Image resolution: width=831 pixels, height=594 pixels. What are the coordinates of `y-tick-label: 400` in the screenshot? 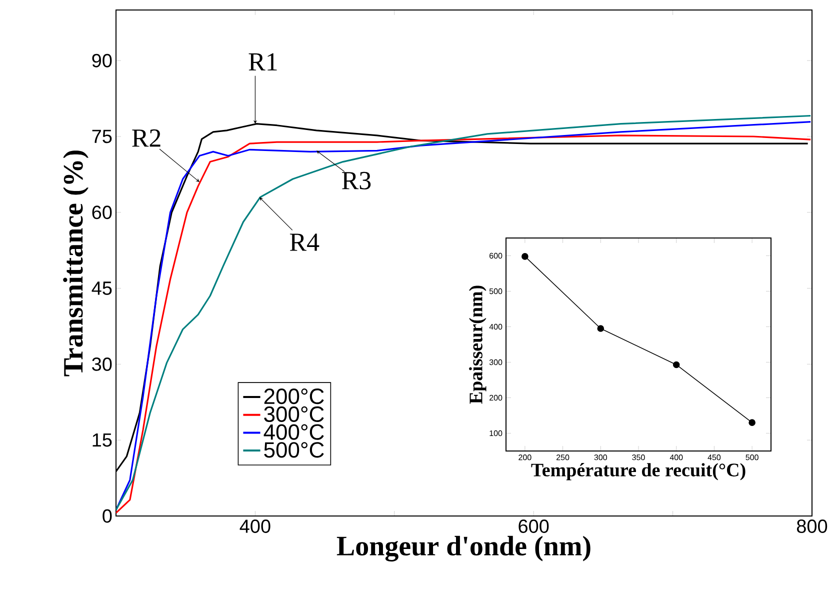 It's located at (495, 327).